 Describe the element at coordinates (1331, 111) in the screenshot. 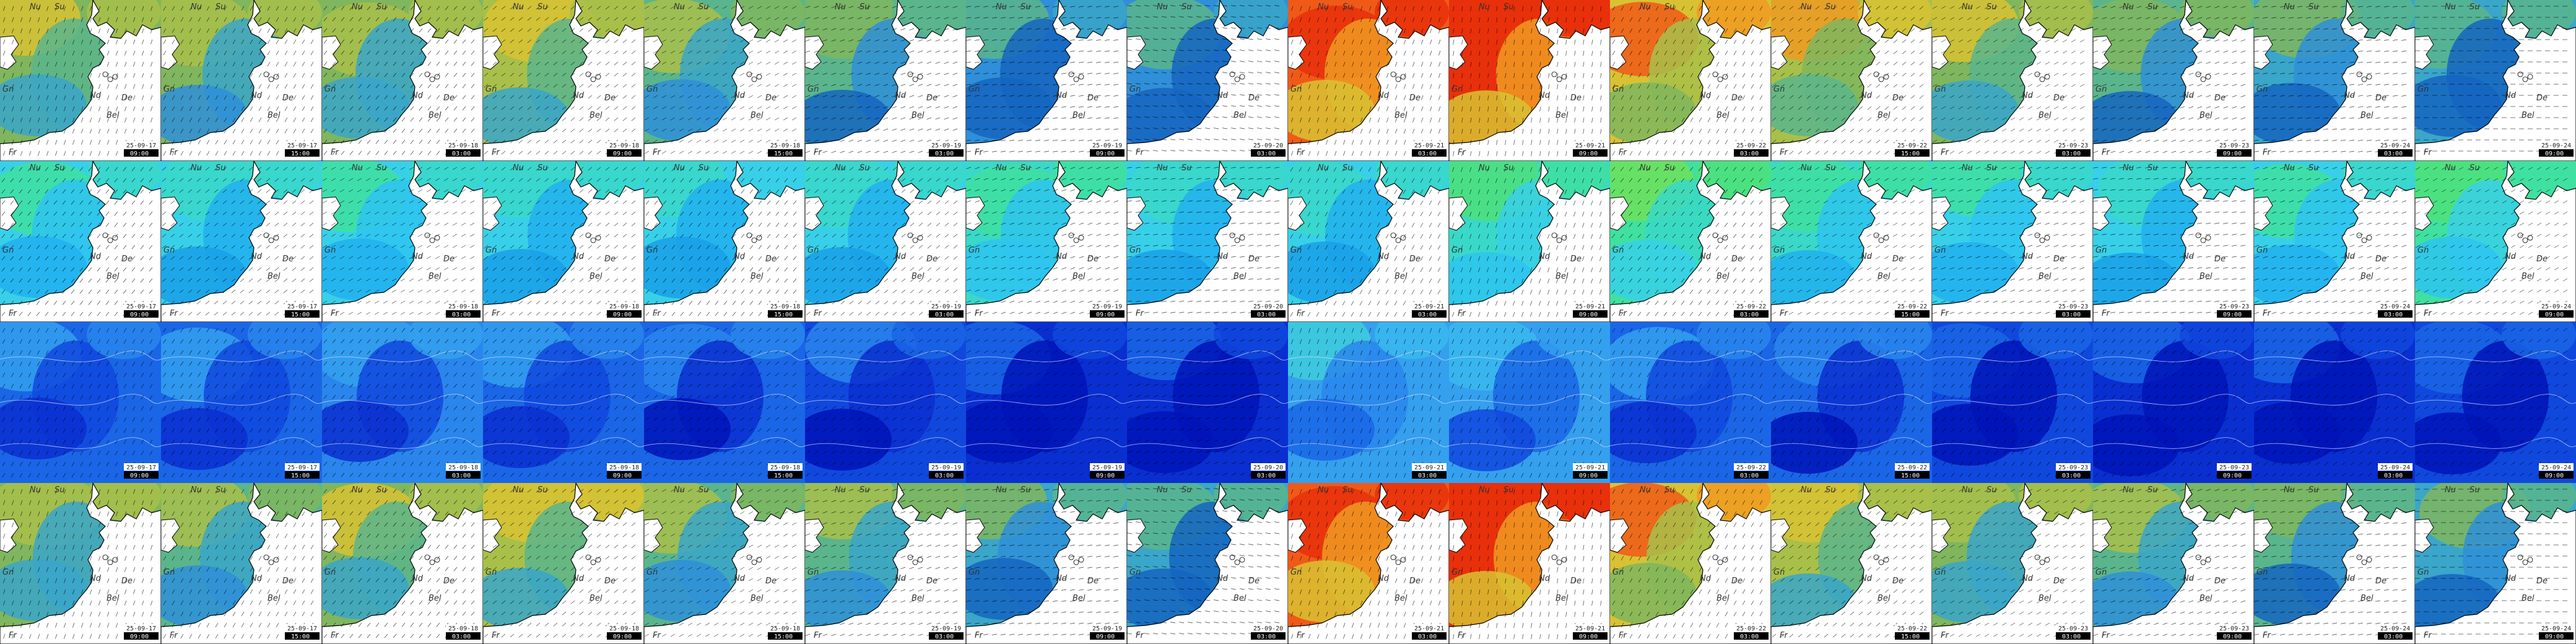

I see `field-contour` at that location.